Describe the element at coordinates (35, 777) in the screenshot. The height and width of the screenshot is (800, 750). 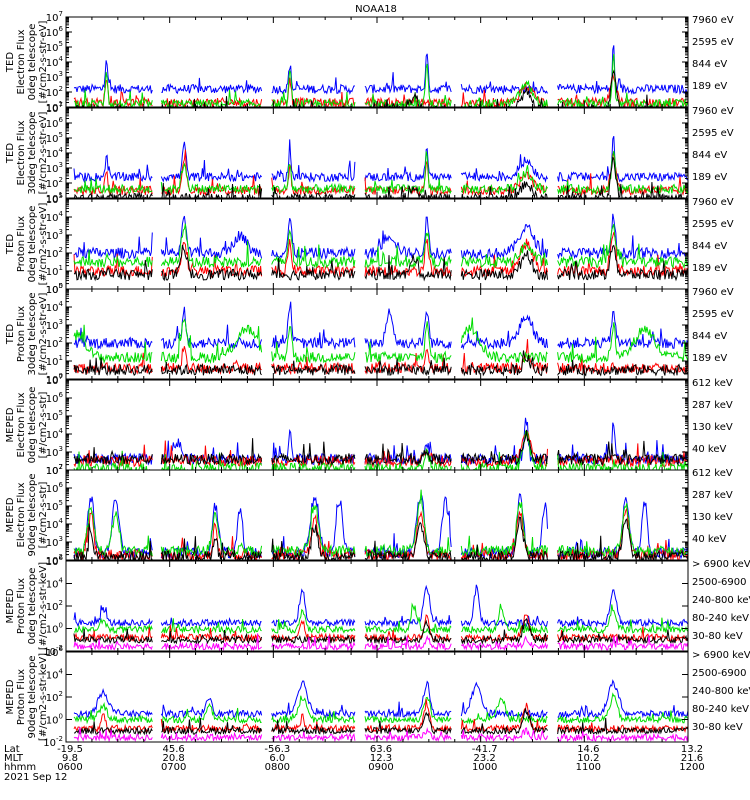
I see `x-row-label: 2021 Sep 12` at that location.